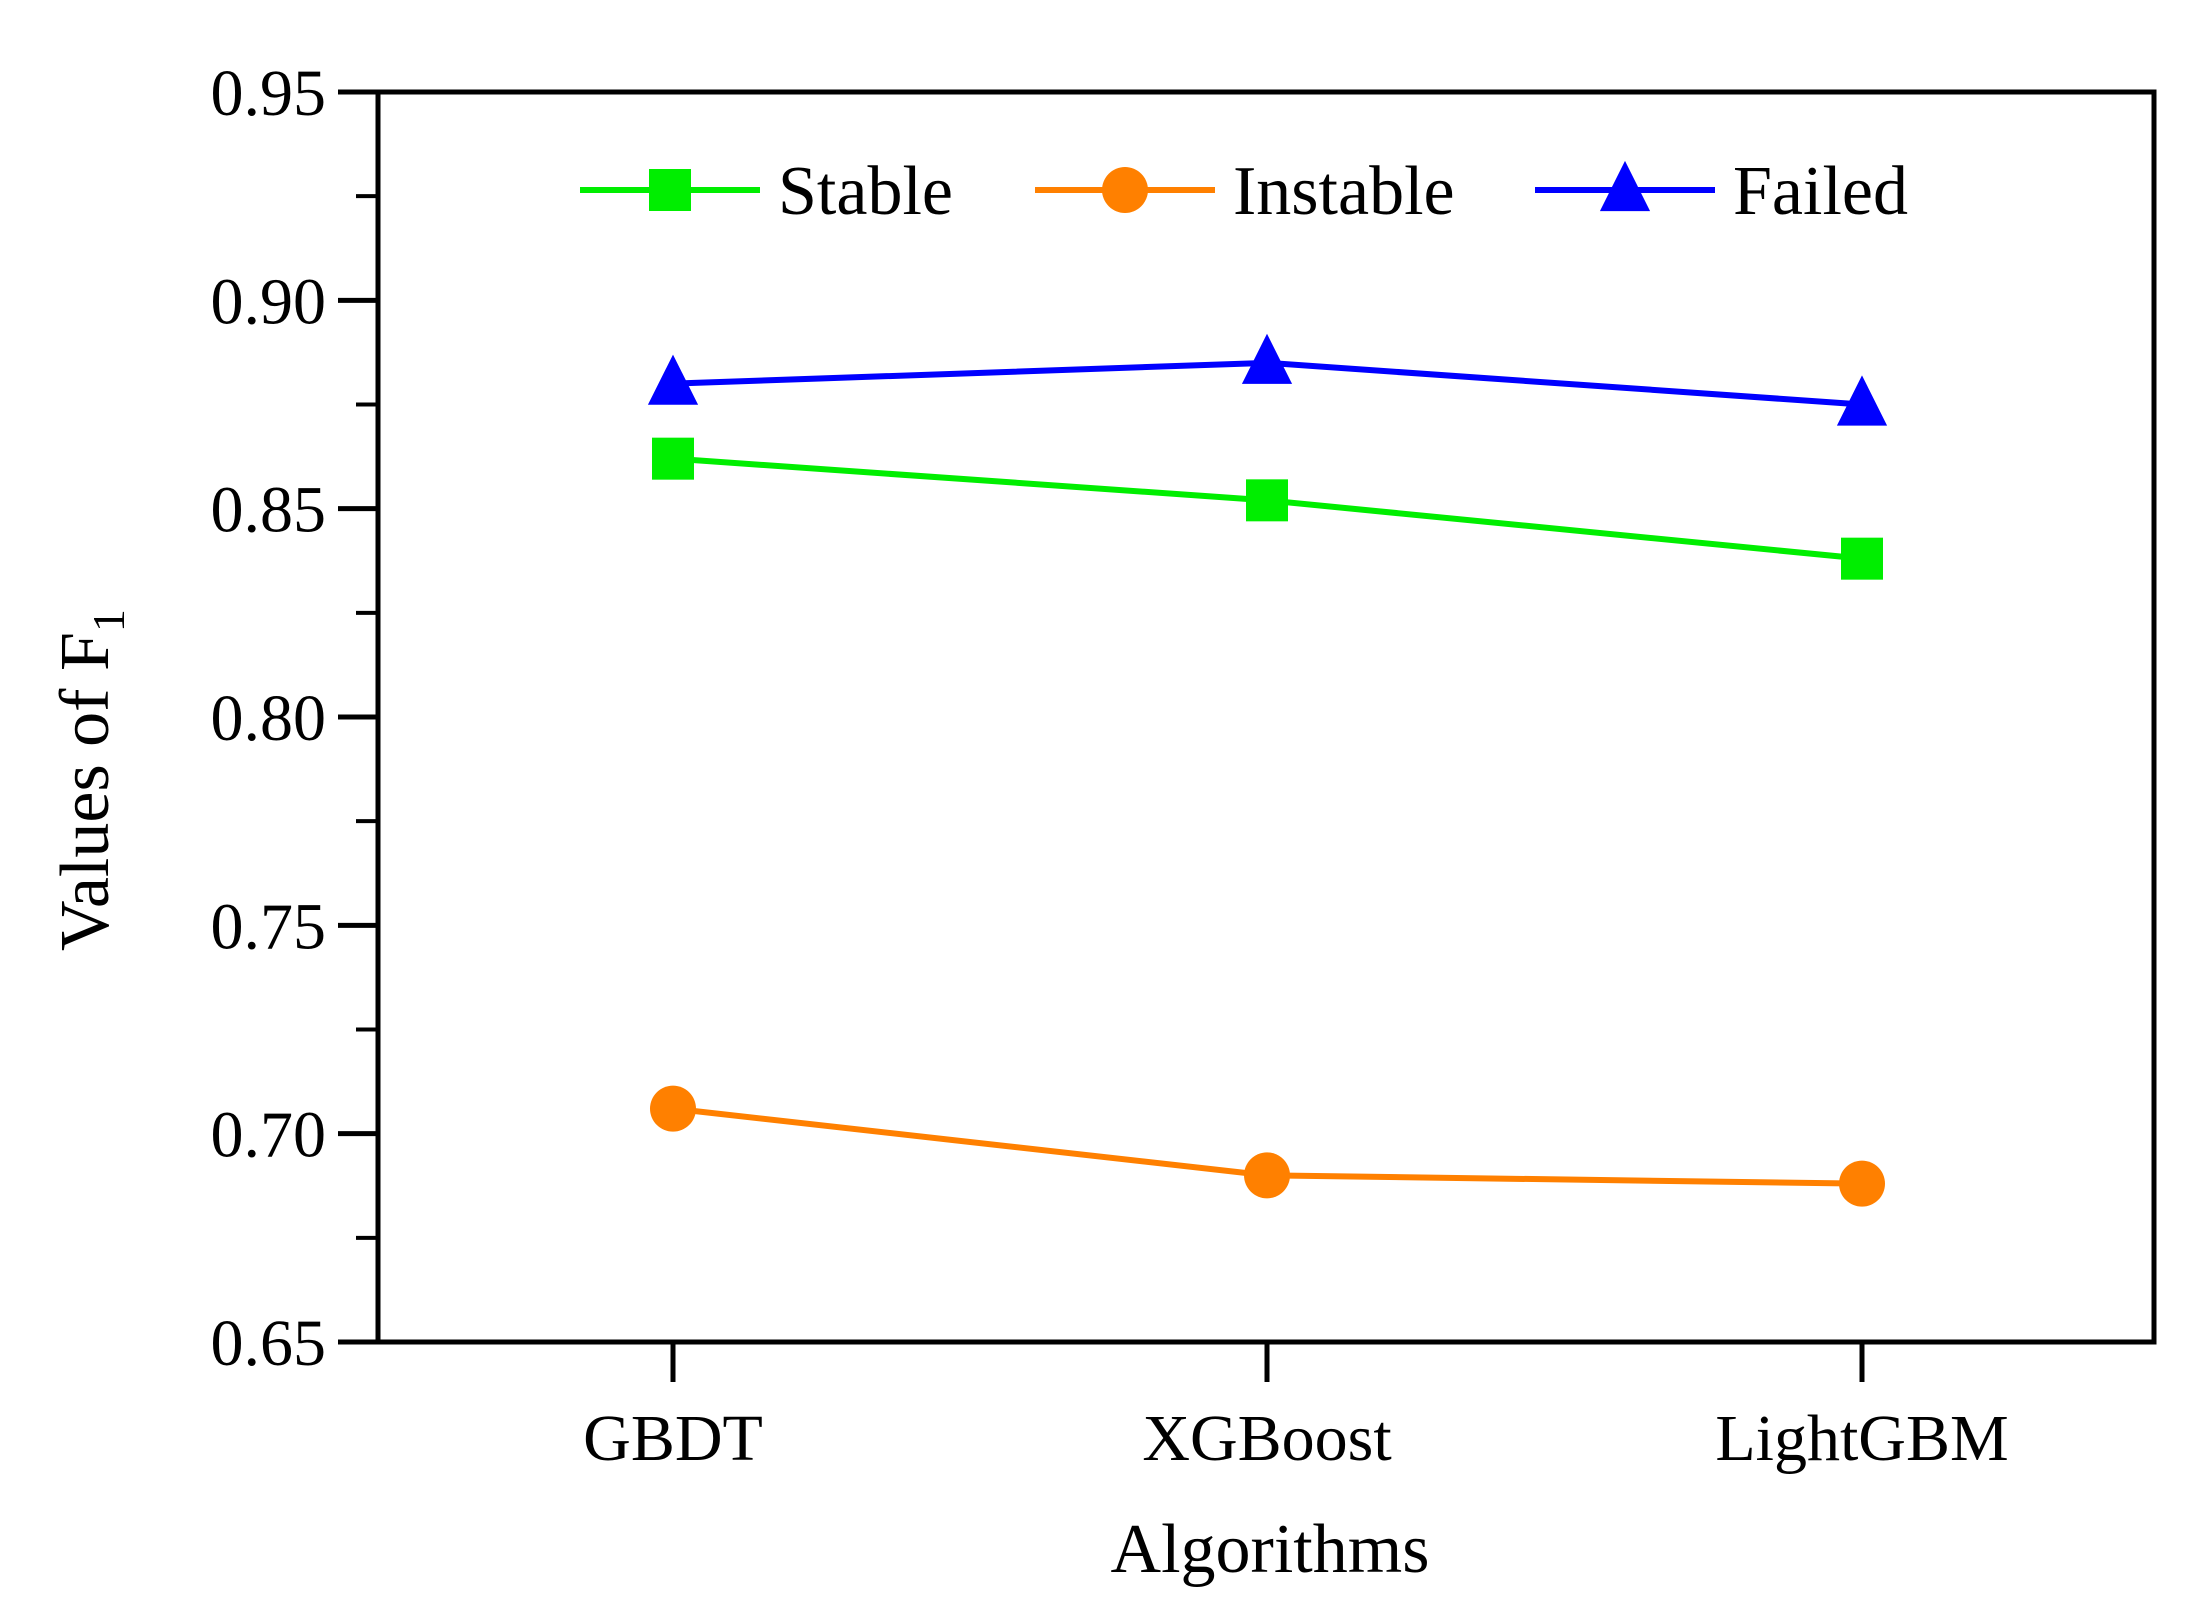 The width and height of the screenshot is (2194, 1622). I want to click on legend-label: Stable, so click(865, 191).